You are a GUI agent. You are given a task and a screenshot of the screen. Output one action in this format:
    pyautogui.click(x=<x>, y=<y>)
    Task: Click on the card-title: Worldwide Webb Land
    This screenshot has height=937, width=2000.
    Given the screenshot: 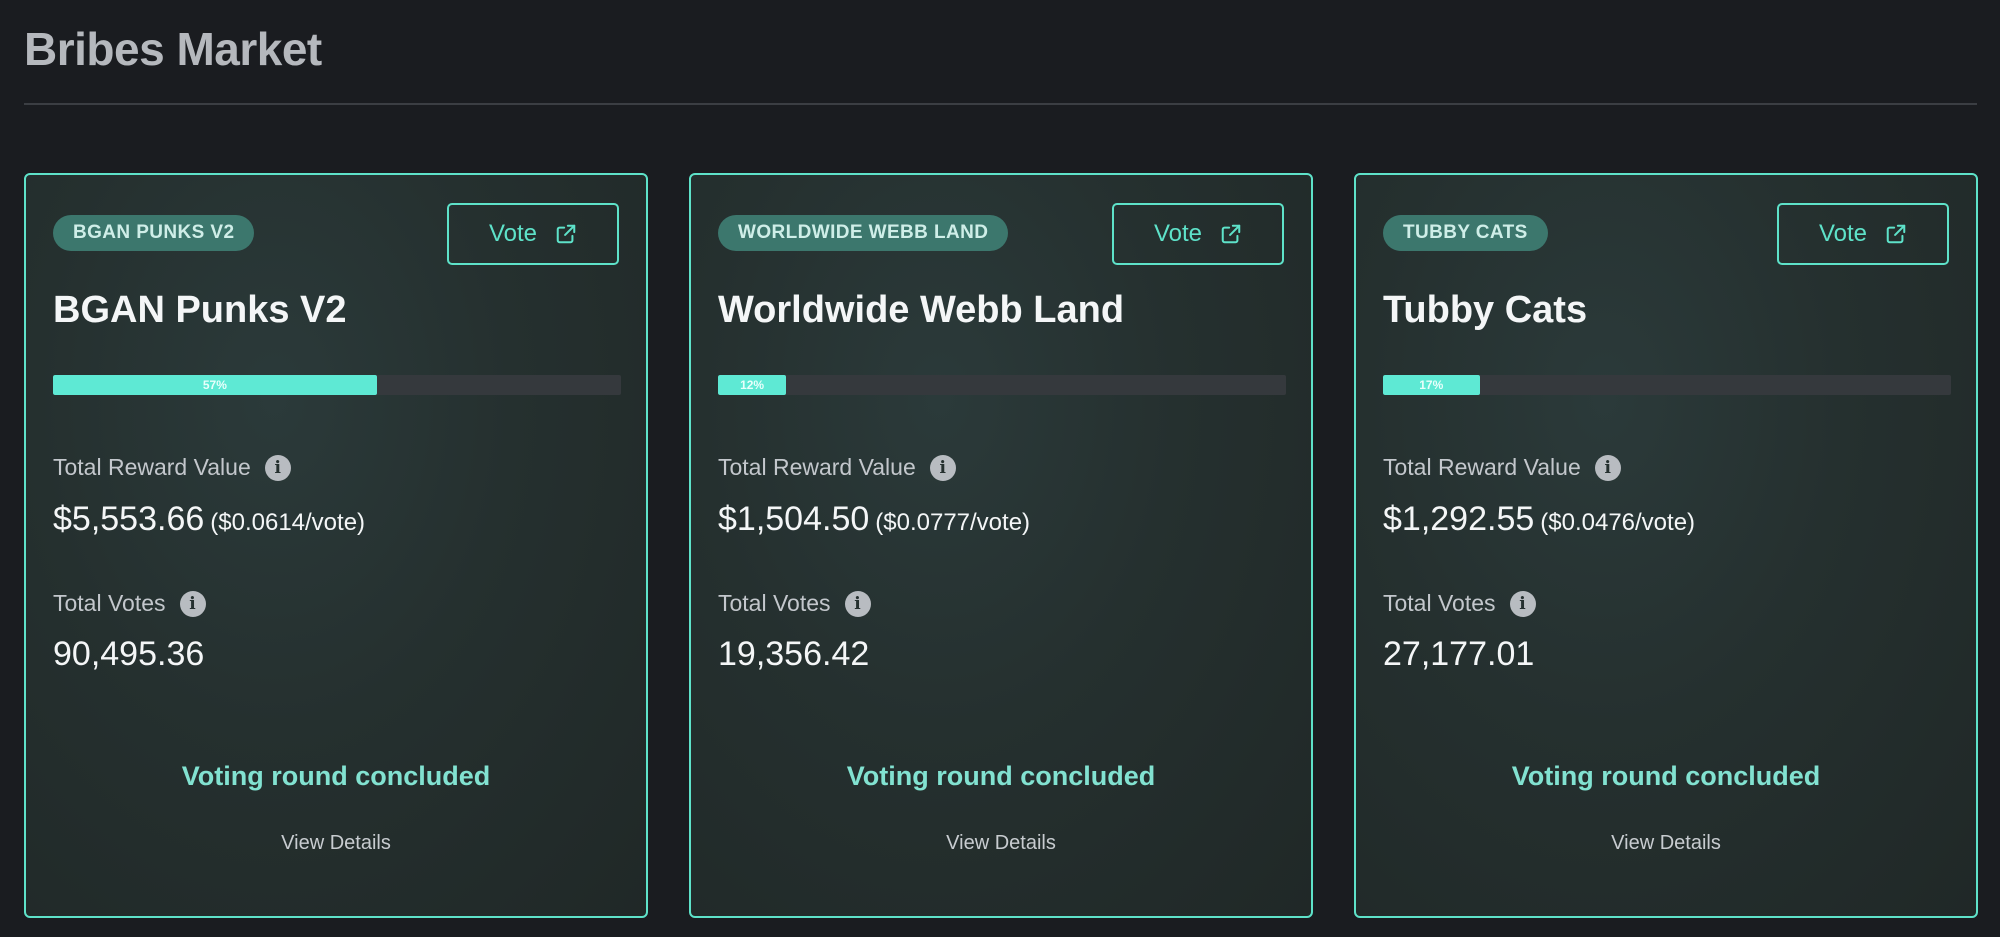 What is the action you would take?
    pyautogui.click(x=921, y=310)
    